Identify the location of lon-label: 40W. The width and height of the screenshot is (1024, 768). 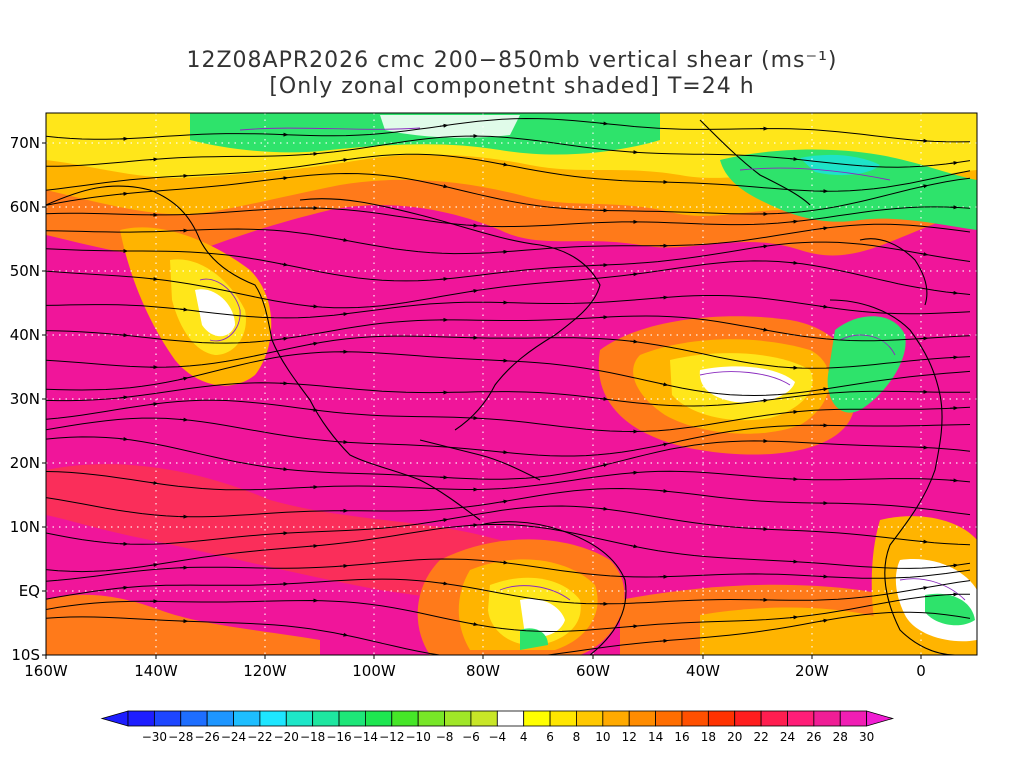
(703, 671).